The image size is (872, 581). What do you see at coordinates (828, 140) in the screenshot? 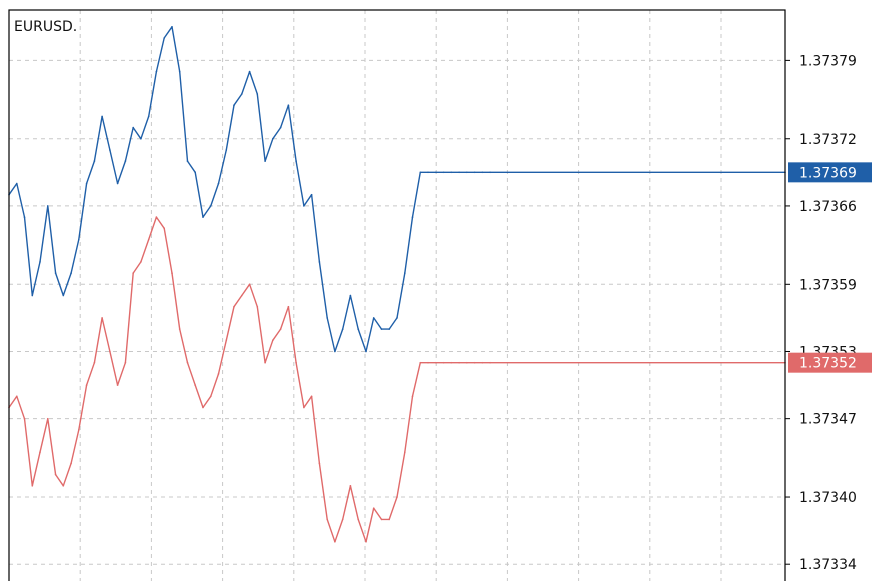
I see `y-tick-label: 1.37372` at bounding box center [828, 140].